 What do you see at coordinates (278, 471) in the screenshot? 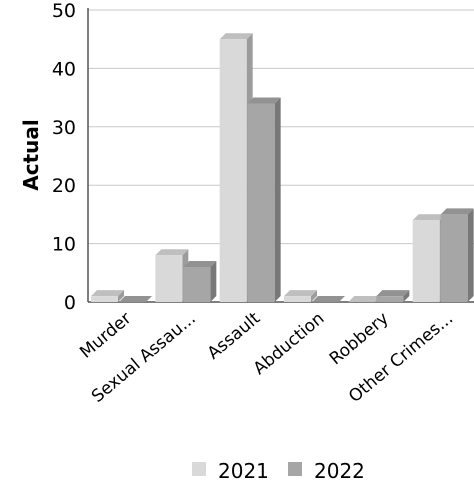
I see `legend: 2021 2022` at bounding box center [278, 471].